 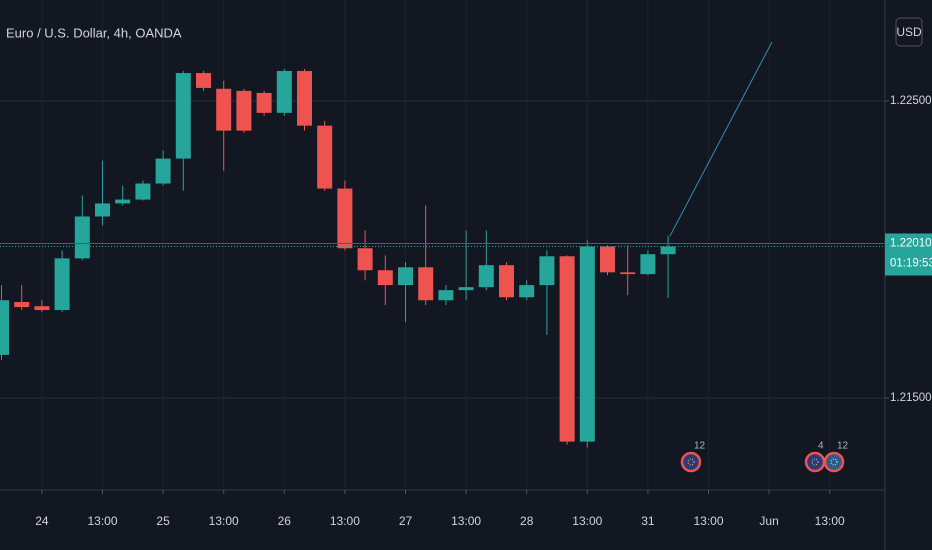 I want to click on x-tick-label: 26, so click(x=285, y=521).